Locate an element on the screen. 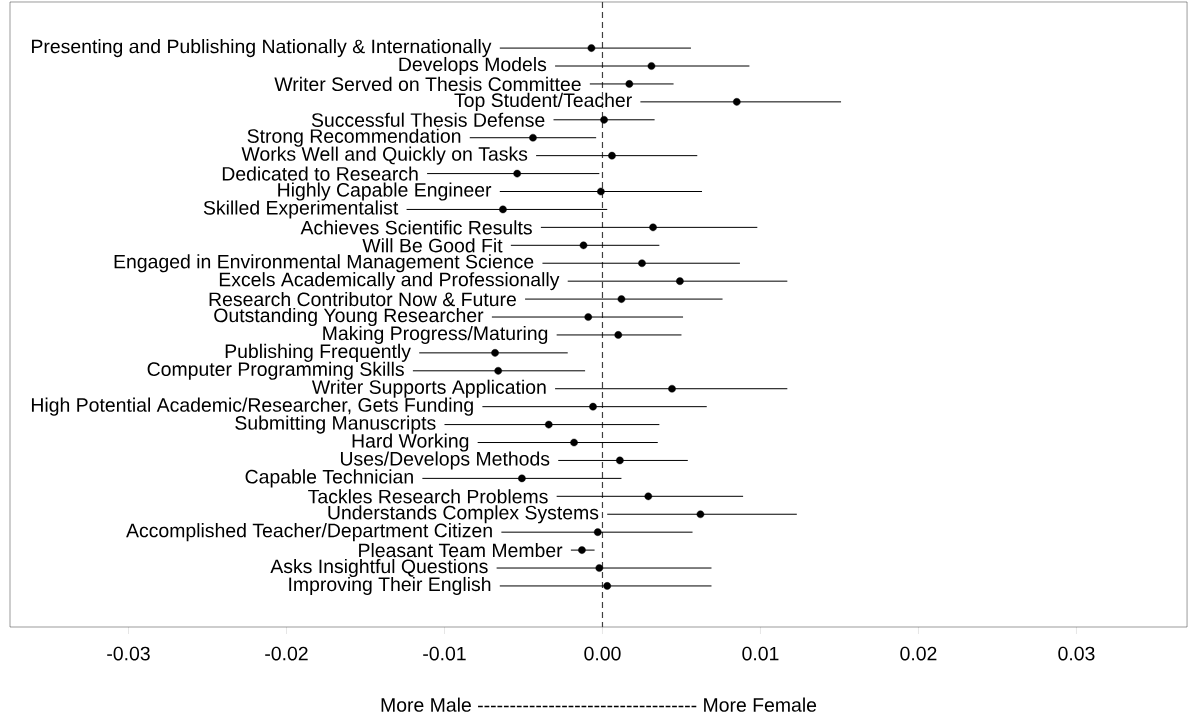 This screenshot has height=721, width=1190. y-tick-label: Uses/Develops Methods is located at coordinates (445, 460).